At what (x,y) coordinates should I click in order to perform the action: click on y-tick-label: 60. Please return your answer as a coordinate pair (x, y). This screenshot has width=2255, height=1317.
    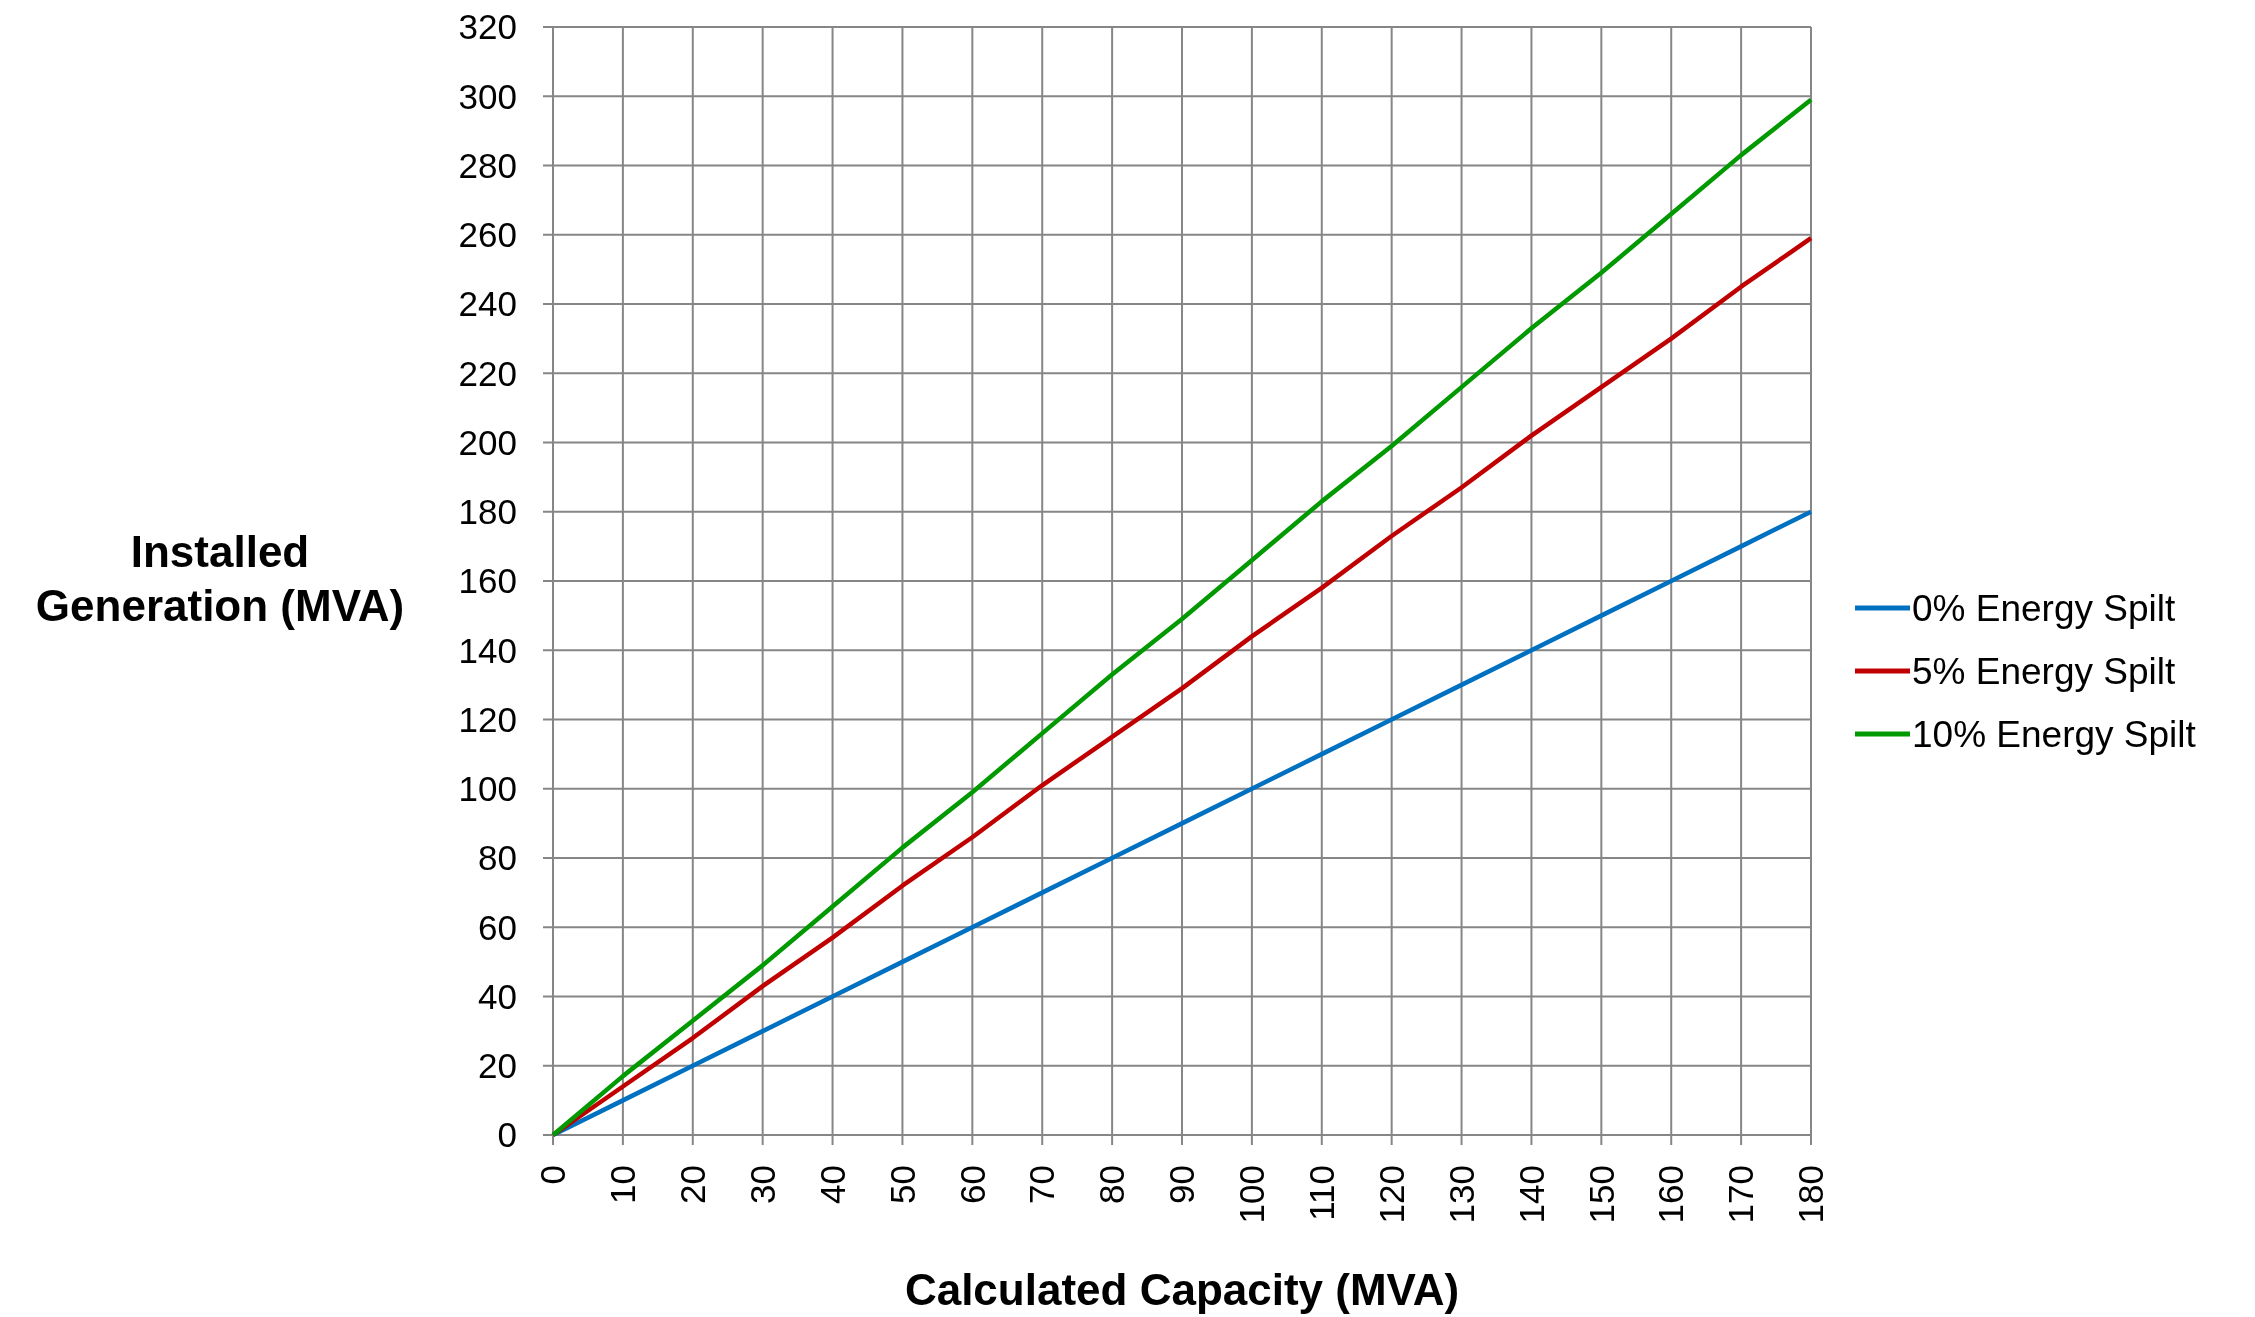
    Looking at the image, I should click on (497, 927).